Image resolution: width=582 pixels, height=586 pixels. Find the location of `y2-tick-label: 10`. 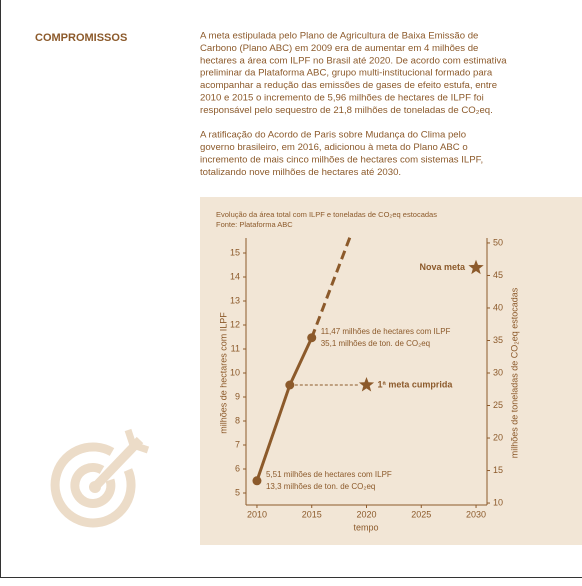

y2-tick-label: 10 is located at coordinates (498, 502).